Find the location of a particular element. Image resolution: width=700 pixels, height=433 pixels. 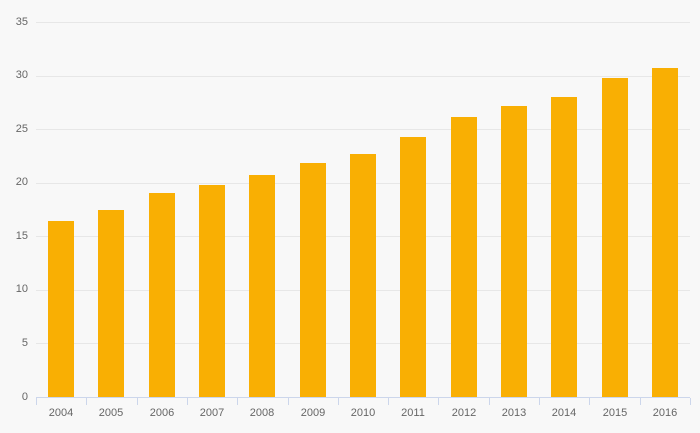

x-axis-line is located at coordinates (363, 397).